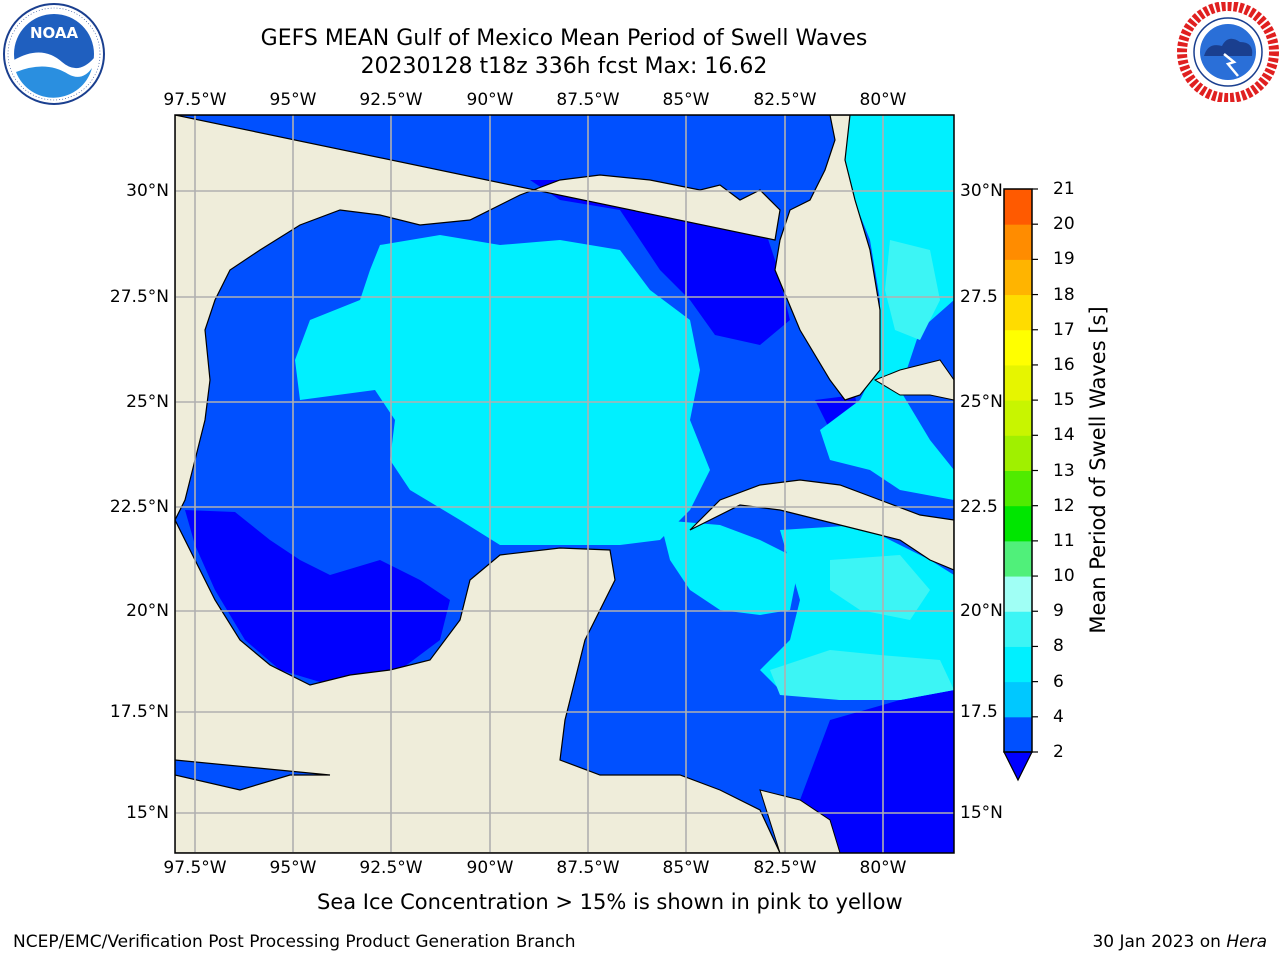 Image resolution: width=1280 pixels, height=960 pixels. I want to click on lat-label-left: 25°N, so click(147, 402).